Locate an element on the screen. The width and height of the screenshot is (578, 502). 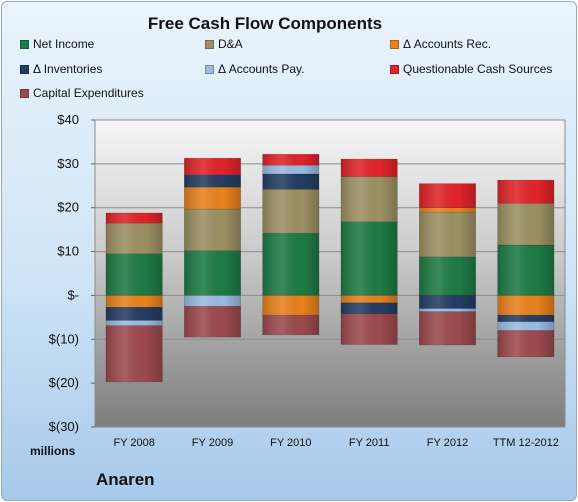
y-tick-label: $- is located at coordinates (73, 294).